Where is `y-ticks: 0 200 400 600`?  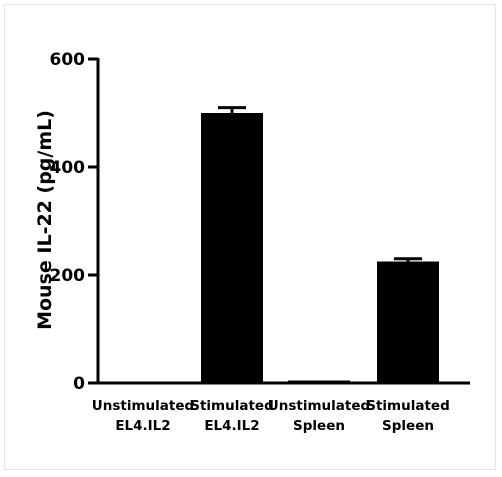
y-ticks: 0 200 400 600 is located at coordinates (74, 222).